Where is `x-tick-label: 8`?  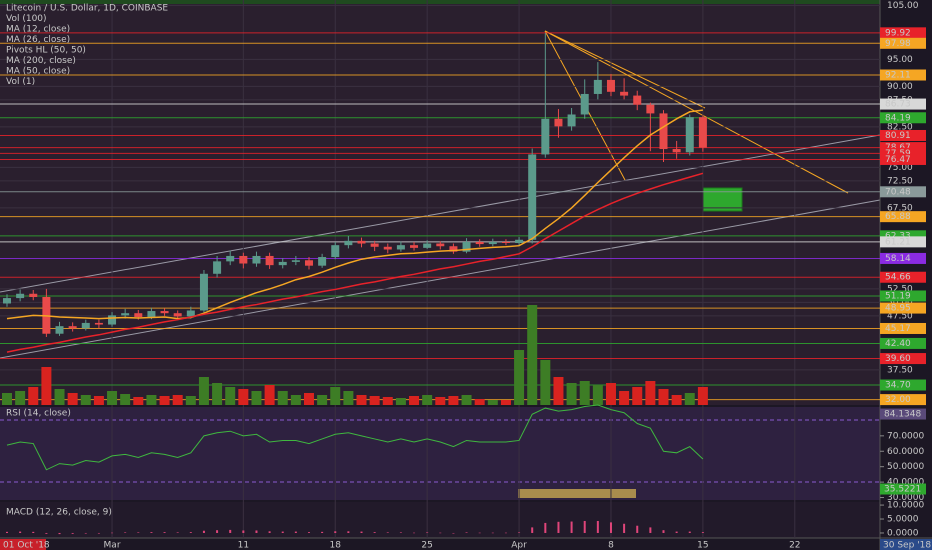
x-tick-label: 8 is located at coordinates (611, 545).